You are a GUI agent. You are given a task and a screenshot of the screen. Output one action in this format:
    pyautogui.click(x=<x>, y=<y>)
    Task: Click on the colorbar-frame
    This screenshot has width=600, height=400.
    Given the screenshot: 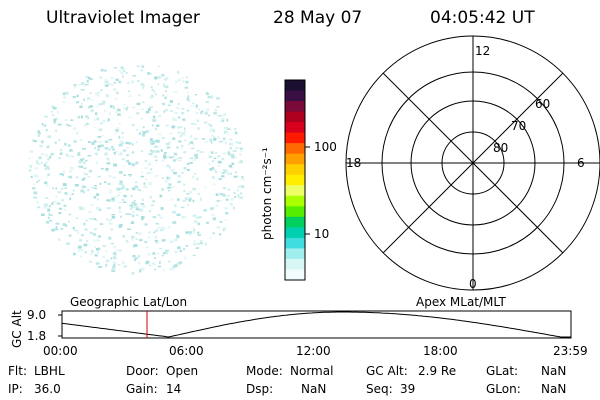 What is the action you would take?
    pyautogui.click(x=295, y=180)
    